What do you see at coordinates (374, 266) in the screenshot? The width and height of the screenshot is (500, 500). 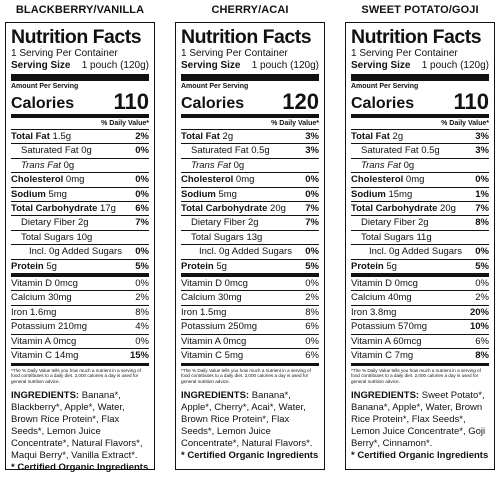 I see `label-text: Protein 5g` at bounding box center [374, 266].